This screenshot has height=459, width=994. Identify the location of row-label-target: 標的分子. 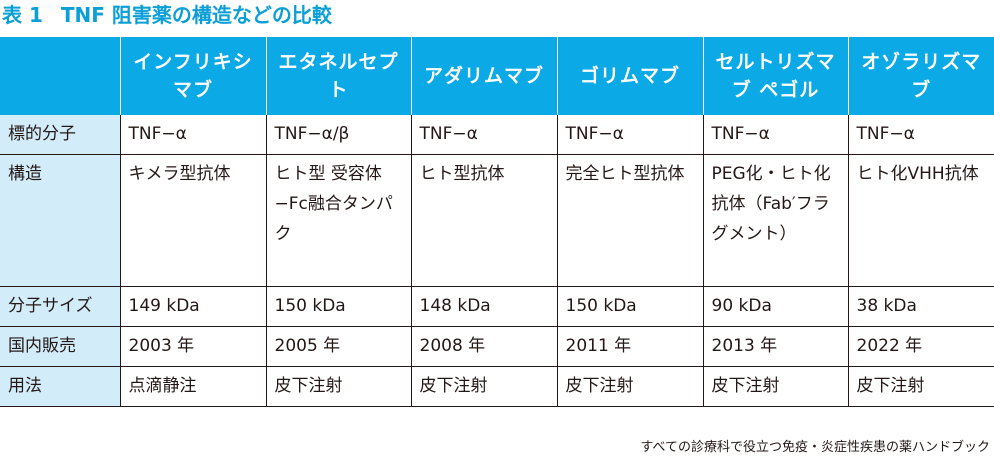
(60, 135).